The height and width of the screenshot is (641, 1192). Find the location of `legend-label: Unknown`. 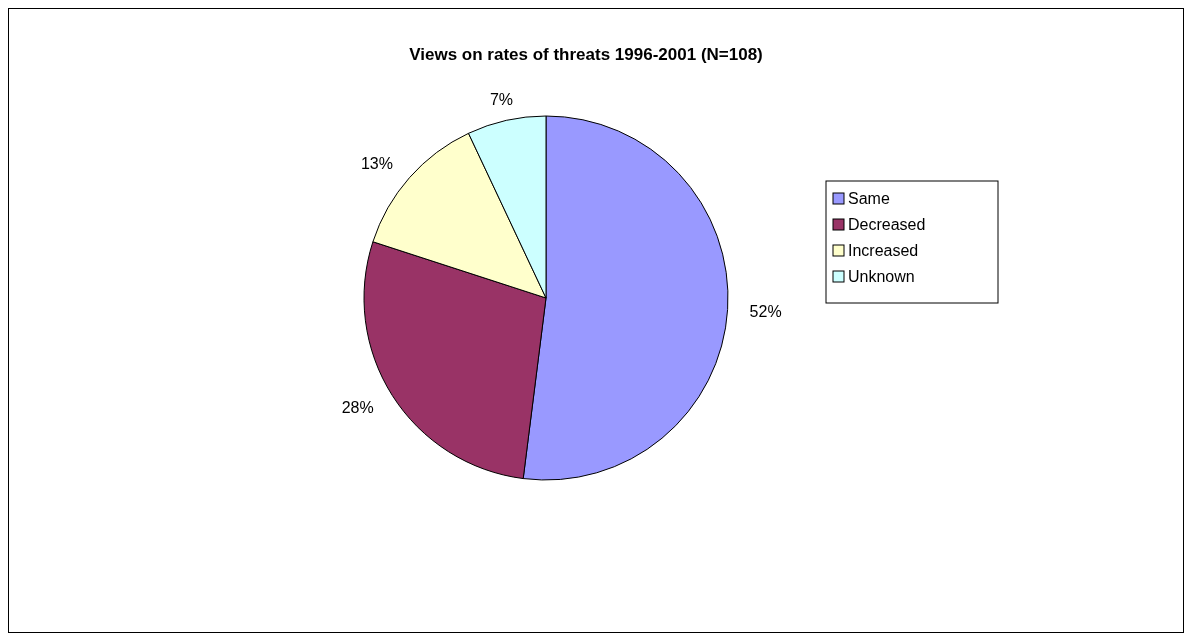

legend-label: Unknown is located at coordinates (881, 276).